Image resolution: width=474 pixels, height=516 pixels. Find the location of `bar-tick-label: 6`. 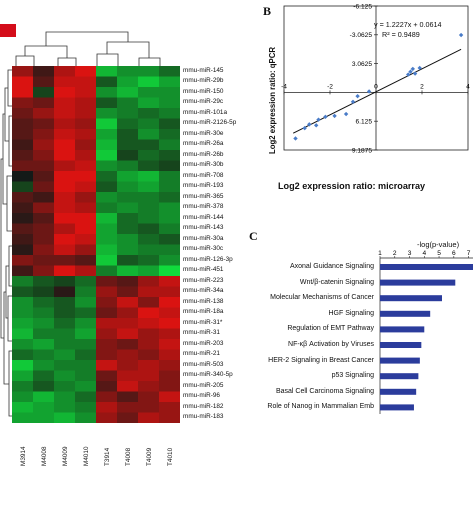

bar-tick-label: 6 is located at coordinates (454, 253).